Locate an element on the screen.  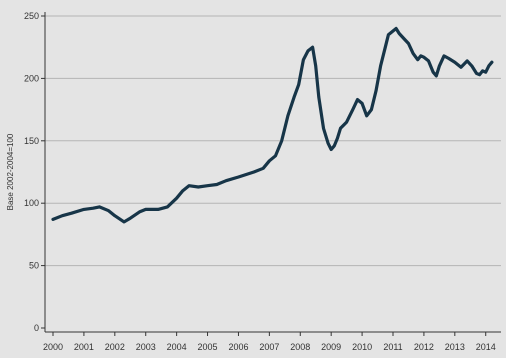
y-tick-label-100: 100 is located at coordinates (31, 203).